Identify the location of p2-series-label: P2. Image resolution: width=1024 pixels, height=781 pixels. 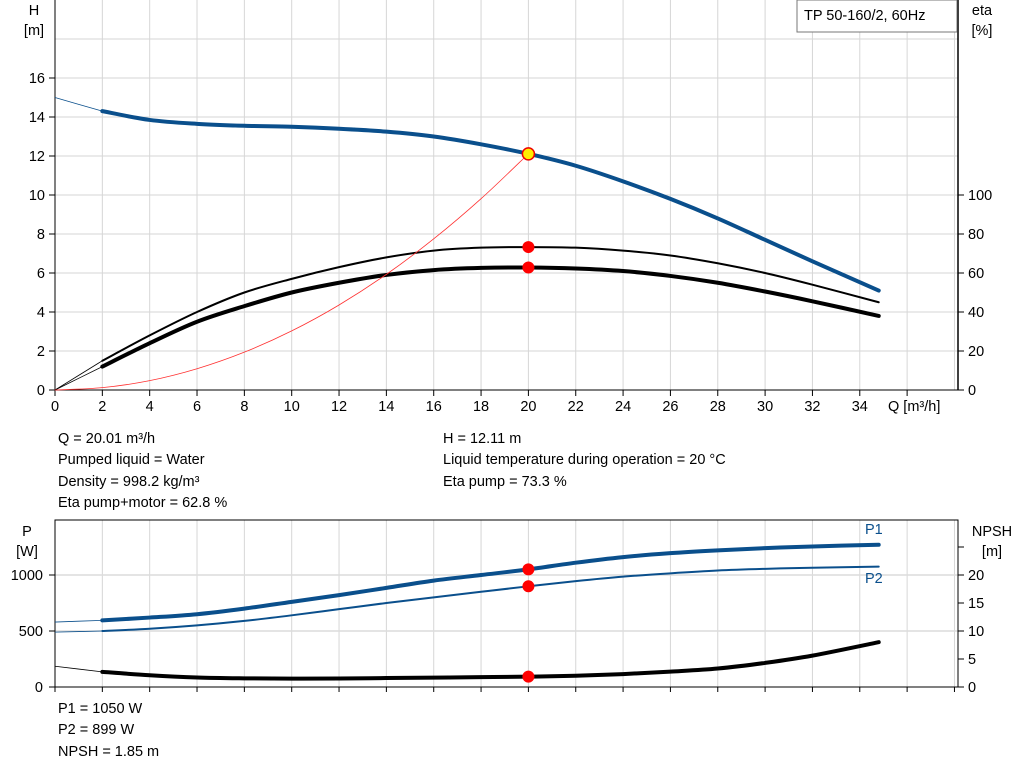
(874, 579).